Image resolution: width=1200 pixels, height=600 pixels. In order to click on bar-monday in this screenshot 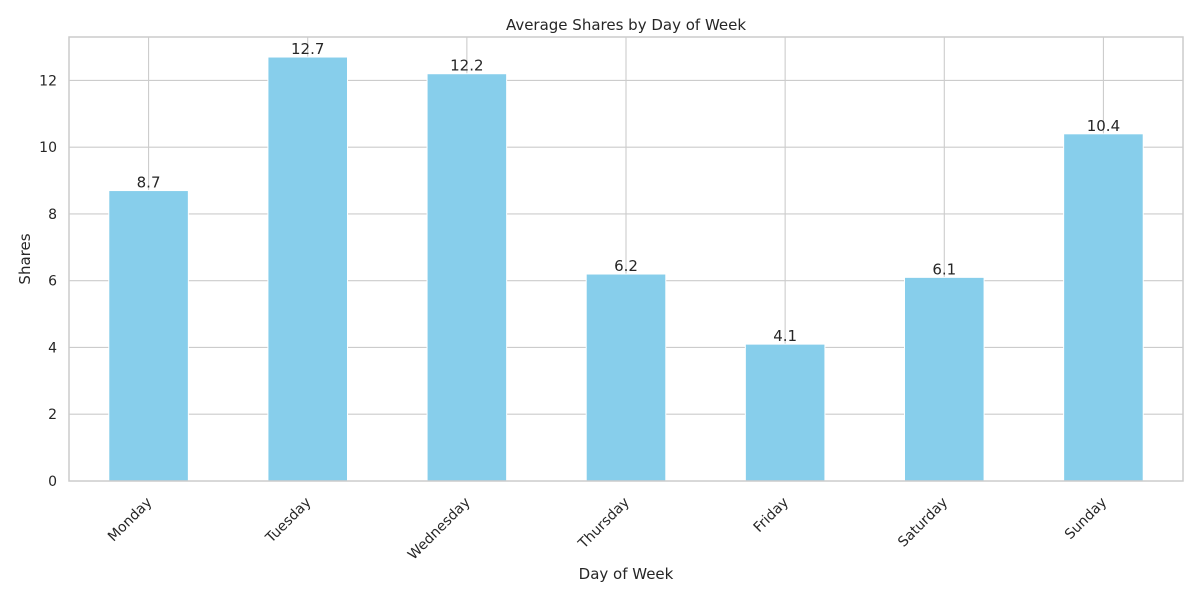, I will do `click(148, 336)`.